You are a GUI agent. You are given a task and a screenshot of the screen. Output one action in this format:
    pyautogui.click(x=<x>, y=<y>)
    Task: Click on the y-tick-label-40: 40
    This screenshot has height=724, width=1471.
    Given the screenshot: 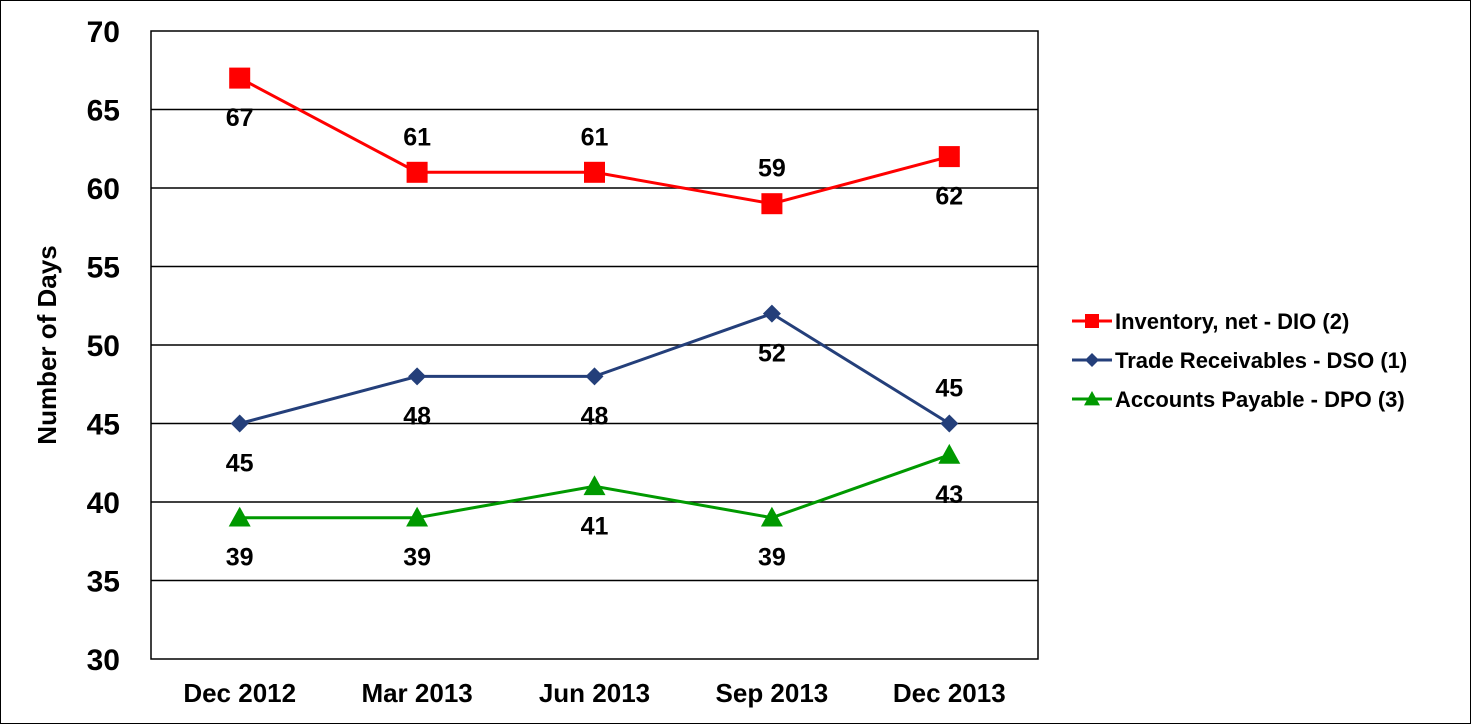 What is the action you would take?
    pyautogui.click(x=103, y=503)
    